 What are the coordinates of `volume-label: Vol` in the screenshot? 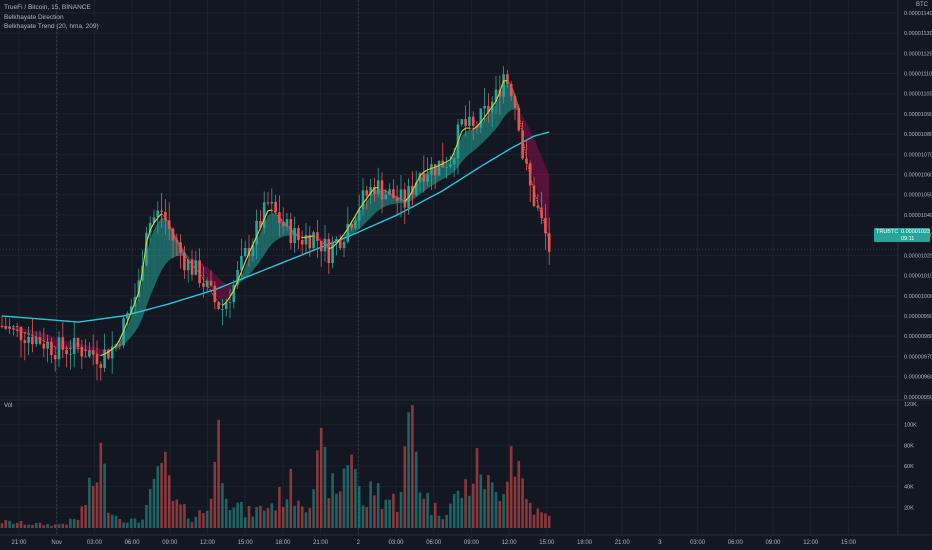 It's located at (8, 406).